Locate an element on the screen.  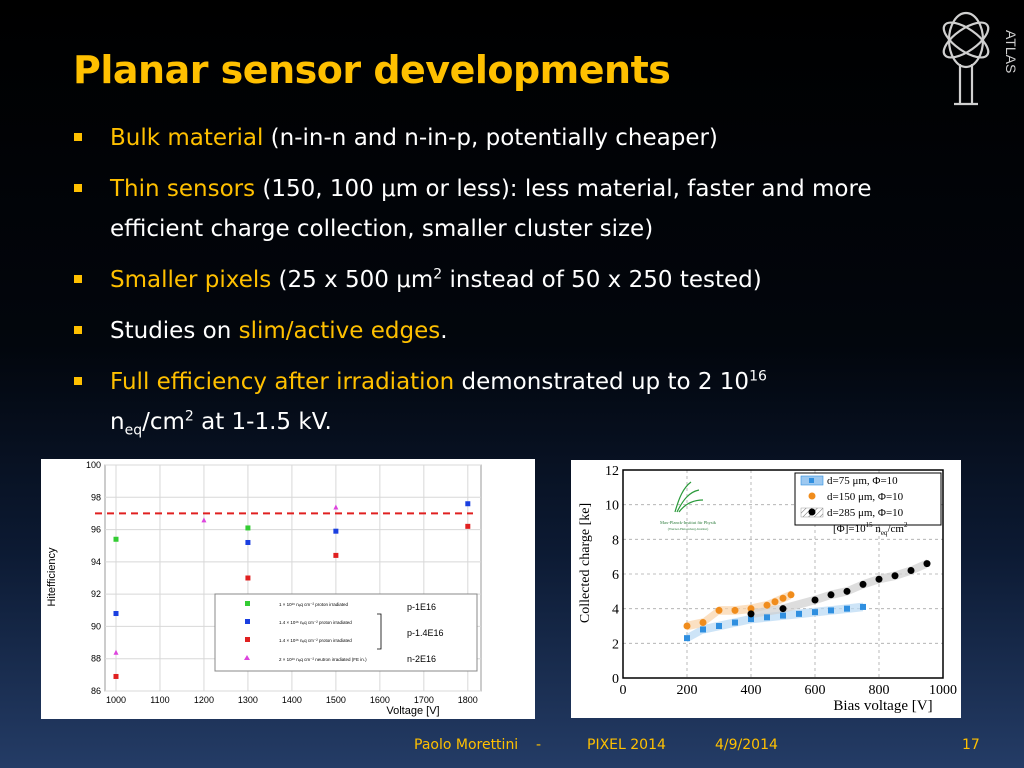
svg-text: Max-Planck-Institut für Physik is located at coordinates (688, 522).